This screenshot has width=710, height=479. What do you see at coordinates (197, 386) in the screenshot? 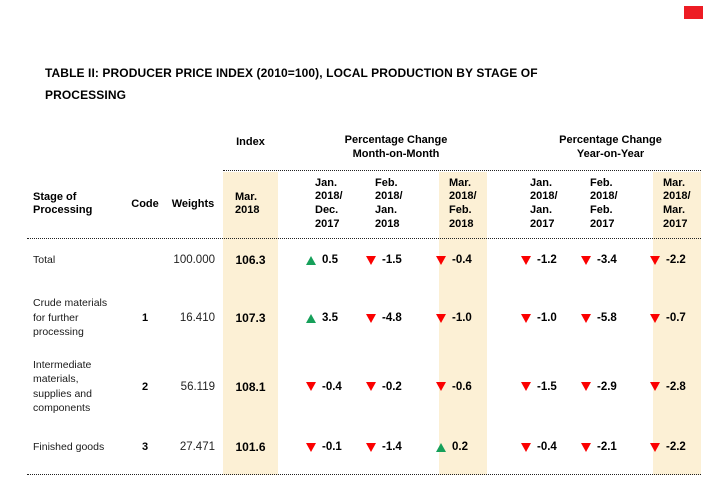
I see `weights-cell: 56.119` at bounding box center [197, 386].